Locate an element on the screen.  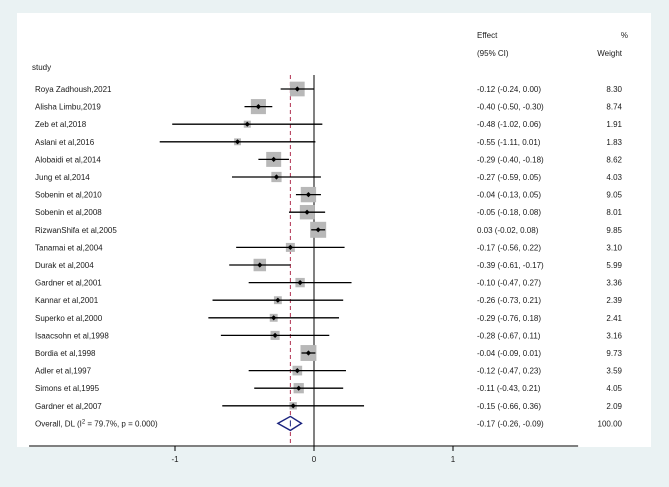
effect-ci-value: -0.27 (-0.59, 0.05) is located at coordinates (509, 177).